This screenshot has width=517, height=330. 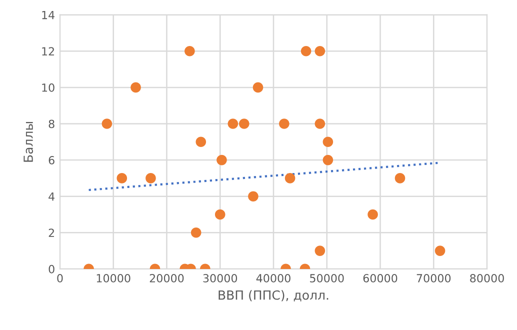 What do you see at coordinates (51, 160) in the screenshot?
I see `y-tick-label: 6` at bounding box center [51, 160].